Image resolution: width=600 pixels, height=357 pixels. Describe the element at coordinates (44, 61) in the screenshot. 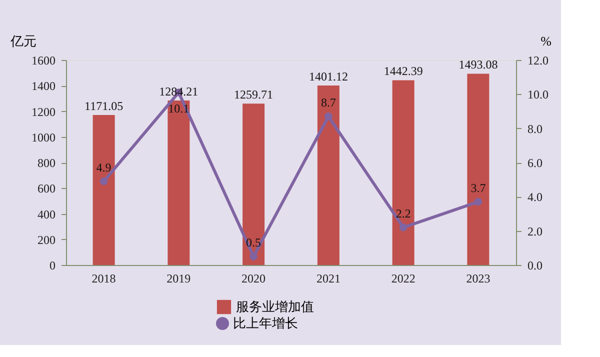

I see `y-tick-label: 1600` at that location.